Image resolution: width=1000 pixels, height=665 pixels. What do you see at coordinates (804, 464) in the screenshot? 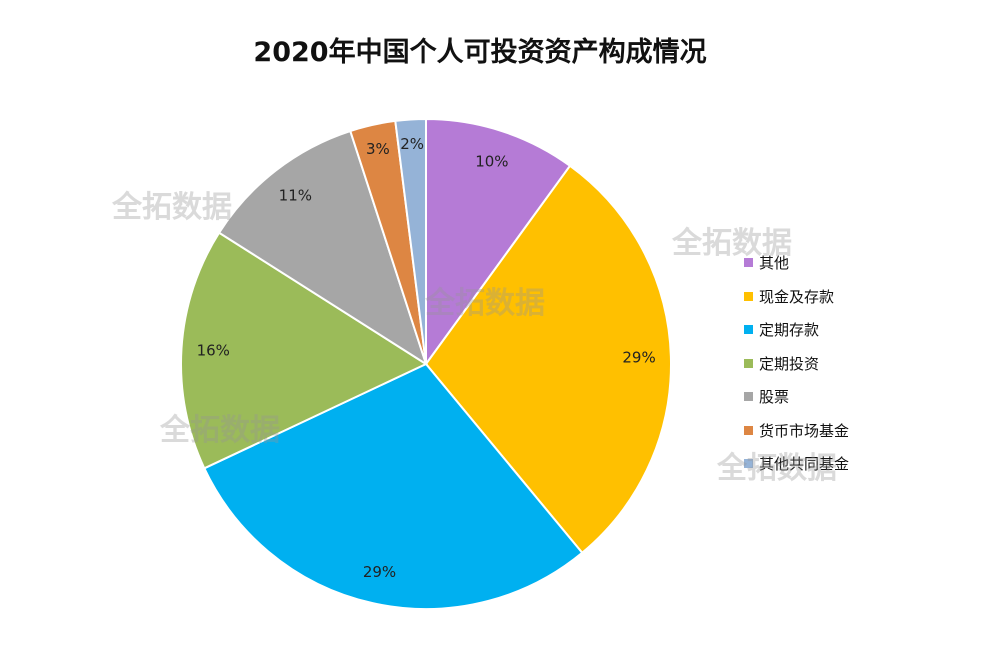
I see `legend-label: 其他共同基金` at bounding box center [804, 464].